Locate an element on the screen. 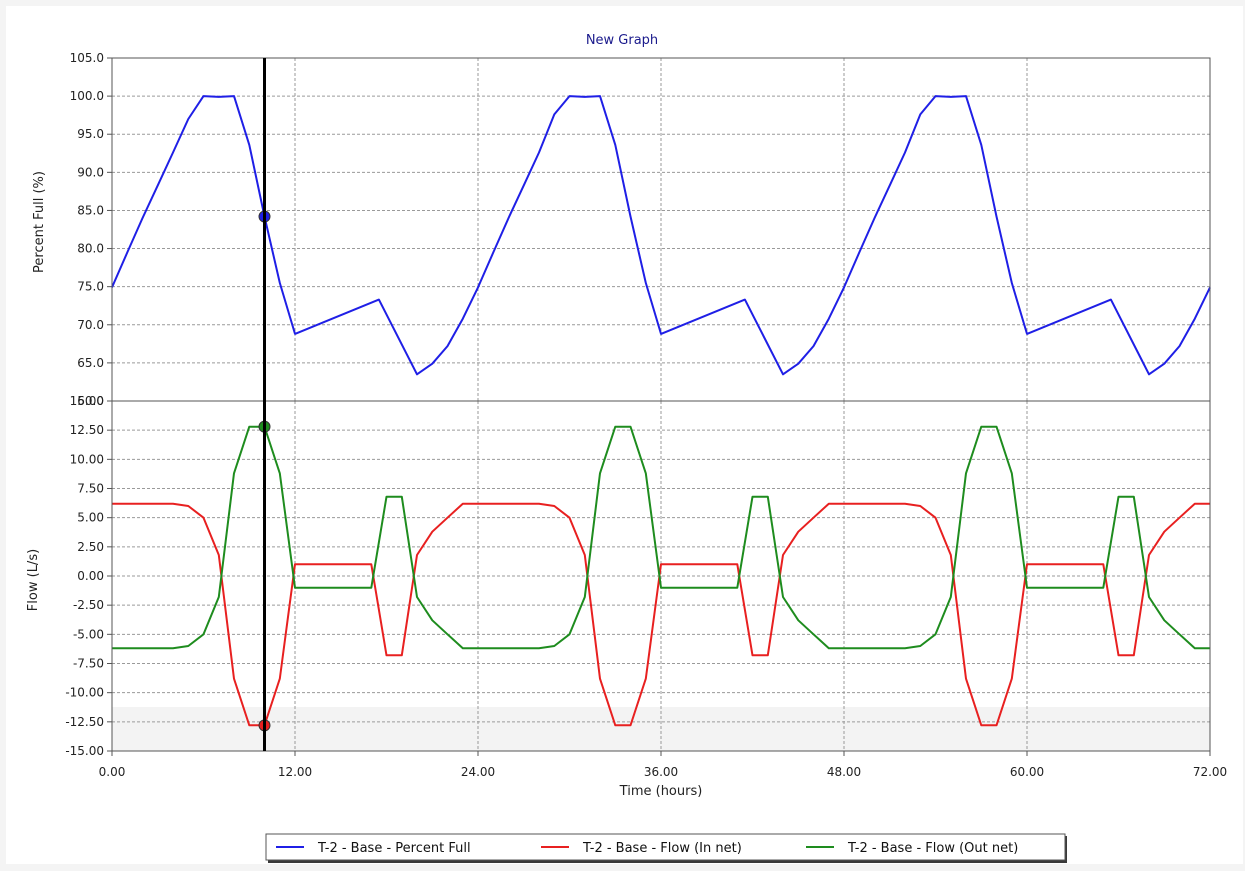 This screenshot has height=871, width=1245. y-tick-label: 90.0 is located at coordinates (90, 172).